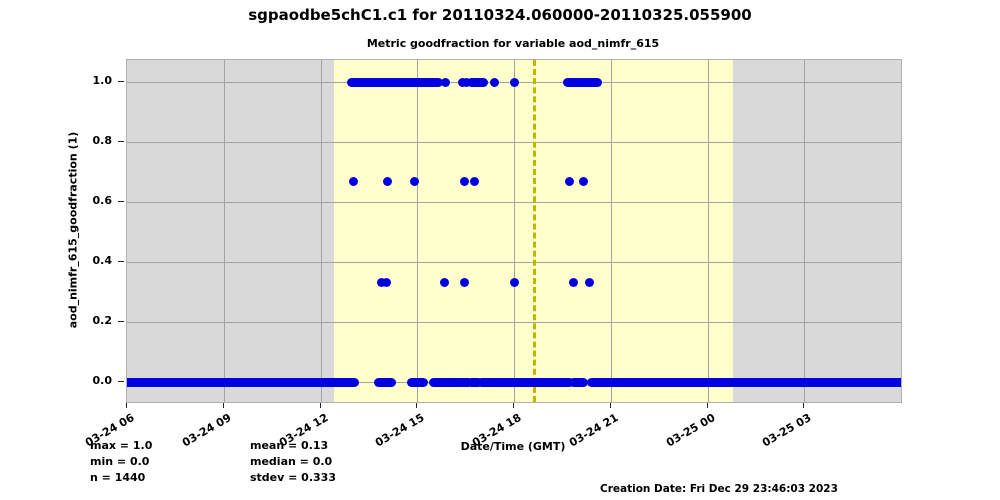  I want to click on solar-noon-line, so click(535, 231).